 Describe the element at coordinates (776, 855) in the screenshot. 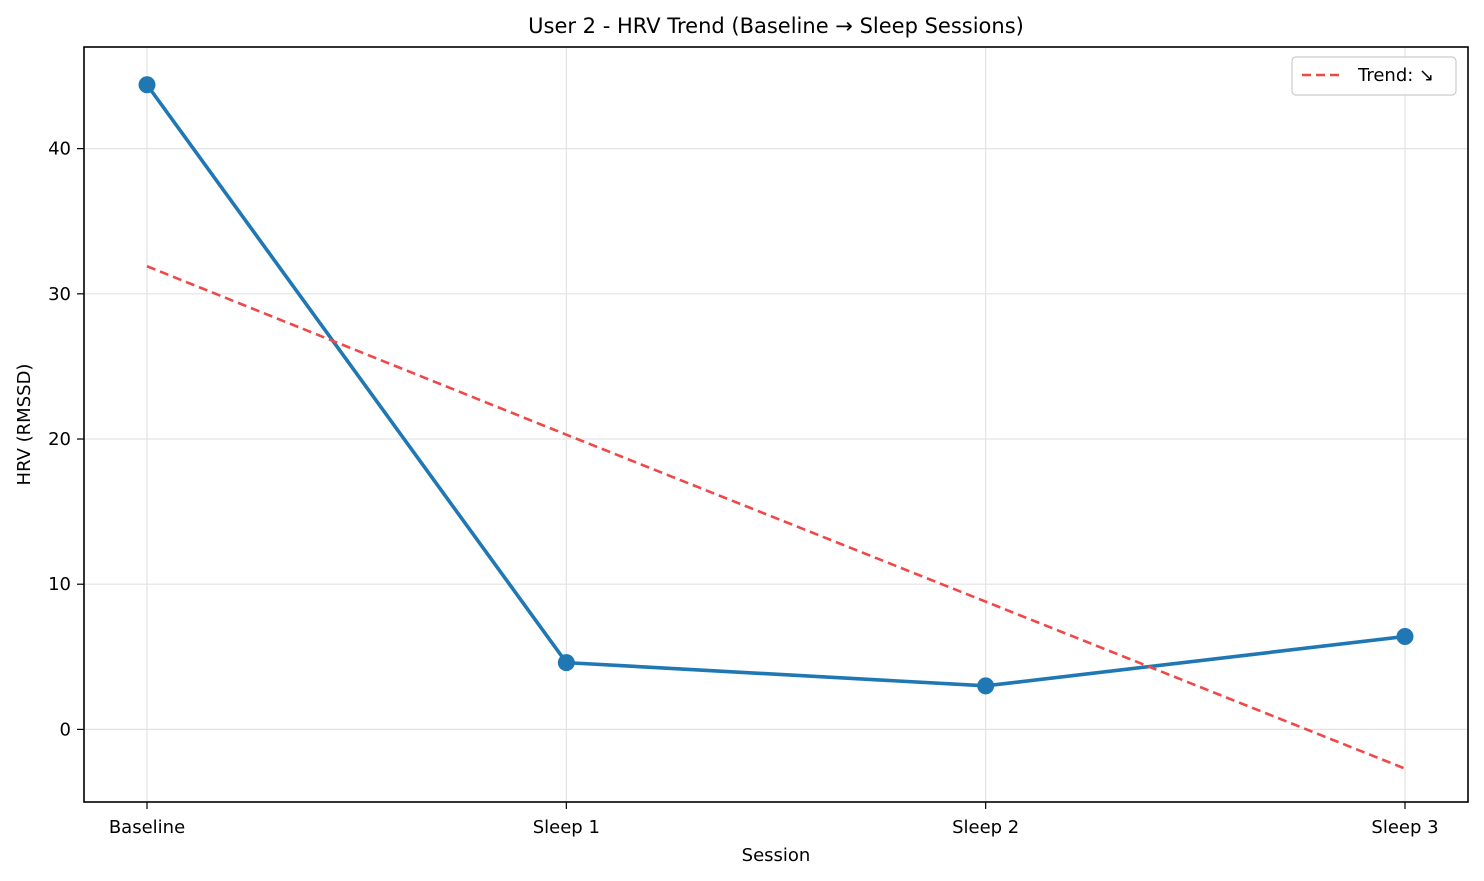

I see `x-axis-label: Session` at that location.